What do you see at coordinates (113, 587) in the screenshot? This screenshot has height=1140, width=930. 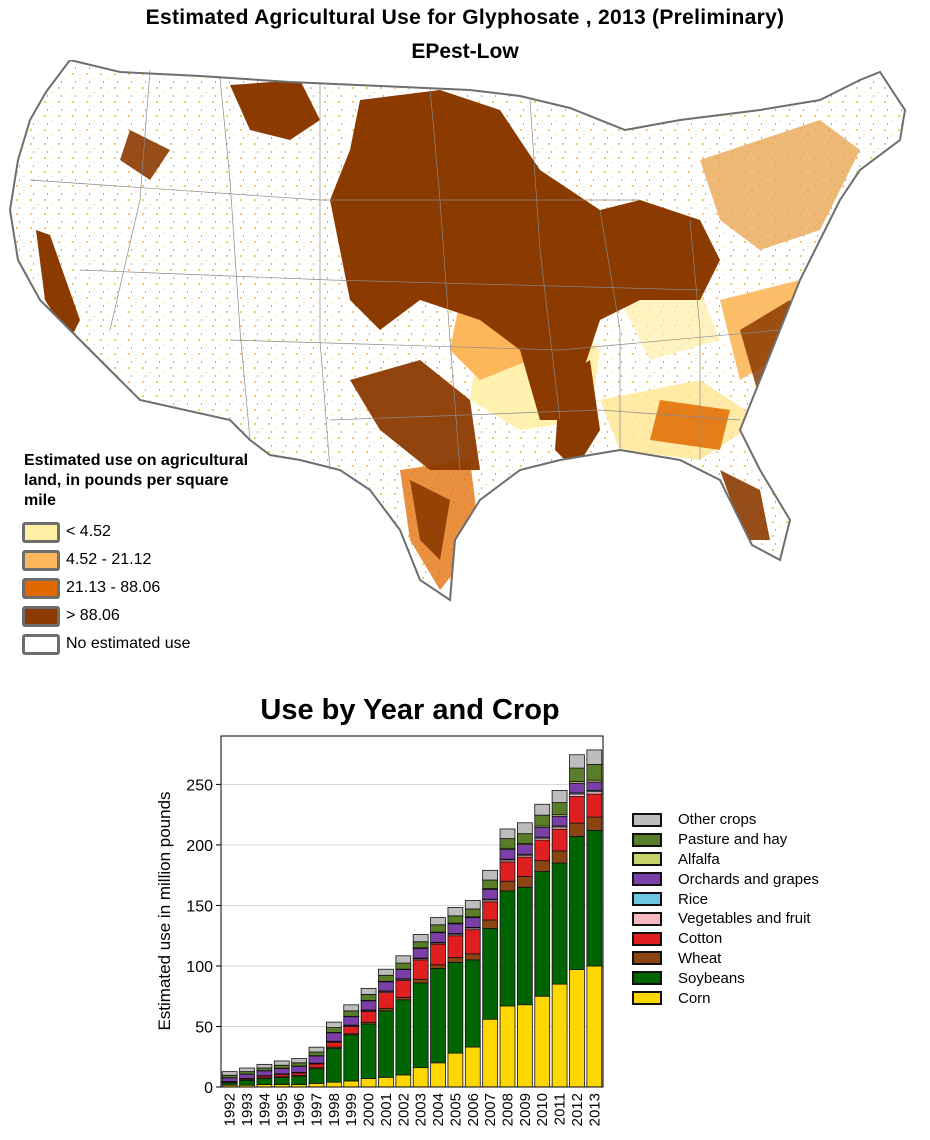 I see `legend-label: 21.13 - 88.06` at bounding box center [113, 587].